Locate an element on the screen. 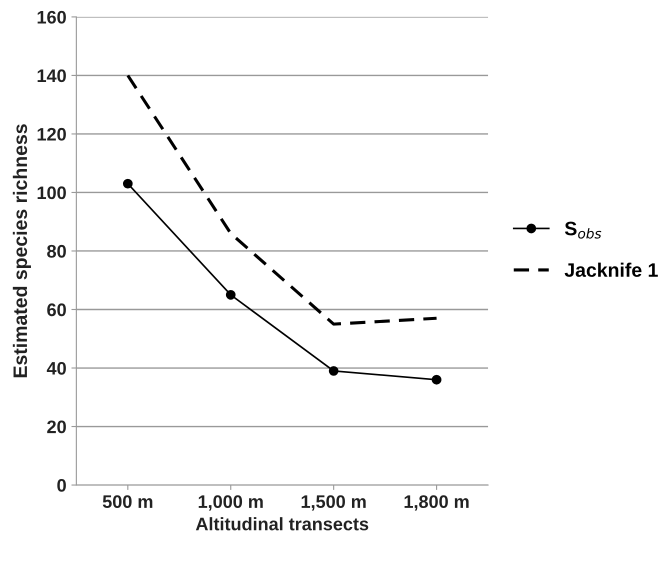  y-tick-label: 40 is located at coordinates (56, 368).